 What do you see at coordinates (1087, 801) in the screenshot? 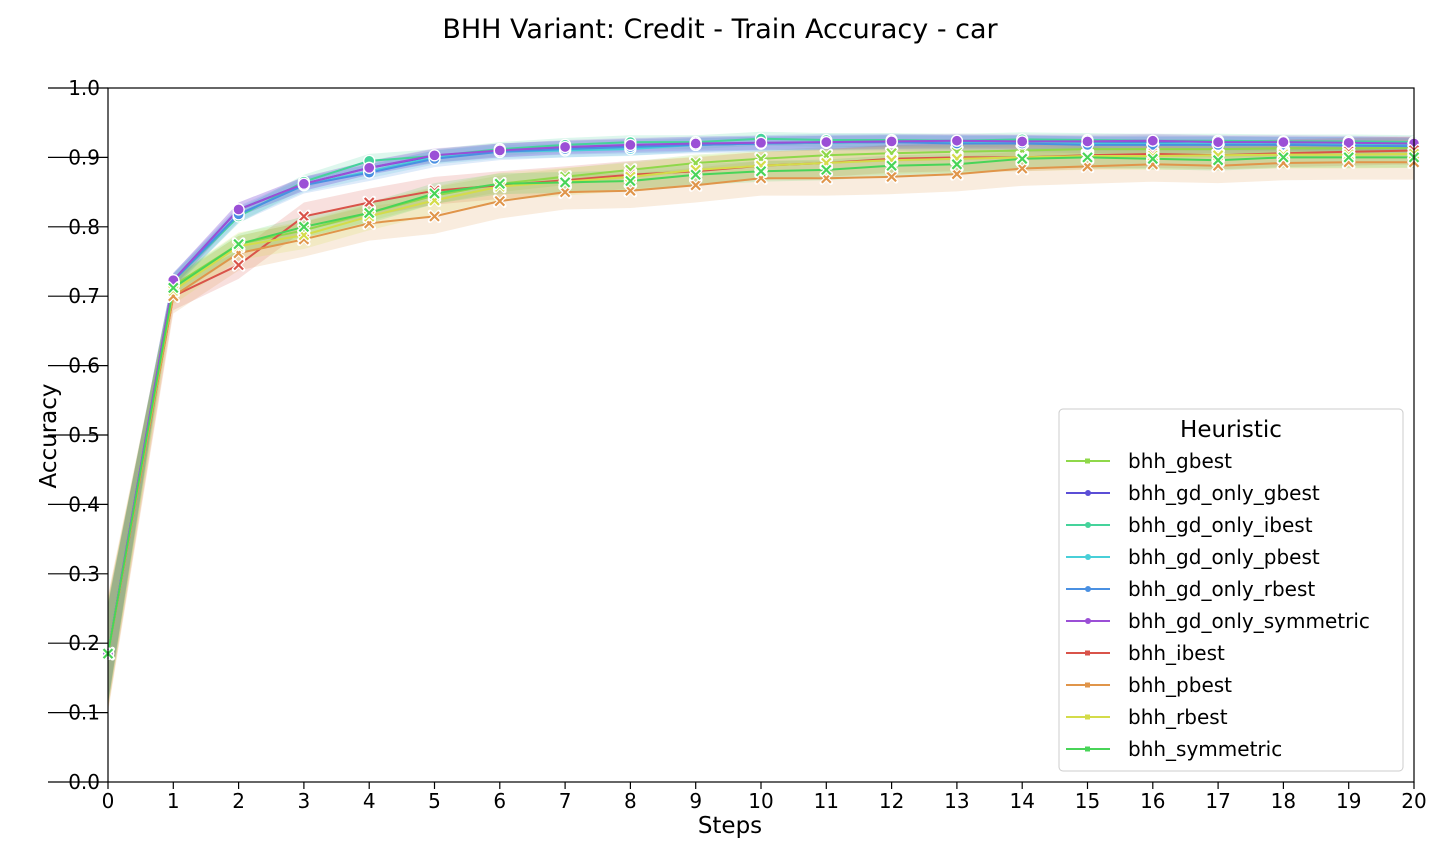
I see `x-tick-label: 15` at bounding box center [1087, 801].